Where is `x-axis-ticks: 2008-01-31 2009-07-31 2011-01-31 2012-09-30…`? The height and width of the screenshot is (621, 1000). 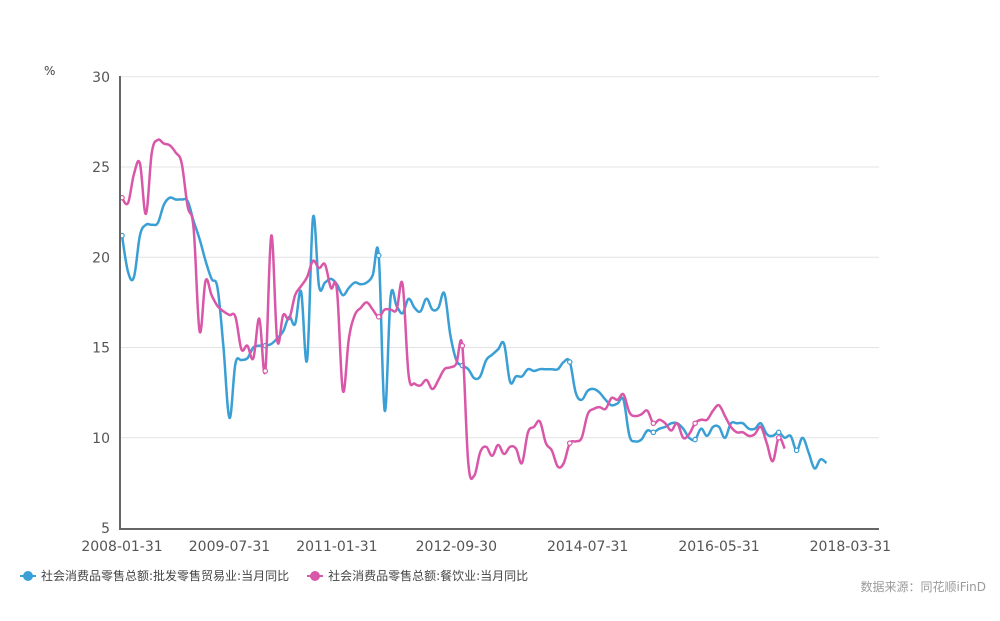 x-axis-ticks: 2008-01-31 2009-07-31 2011-01-31 2012-09-30… is located at coordinates (486, 547).